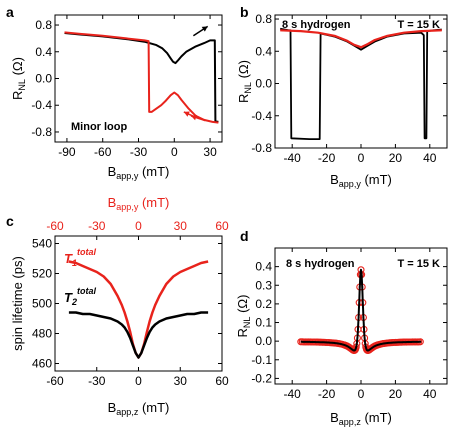 The image size is (463, 428). Describe the element at coordinates (261, 360) in the screenshot. I see `y-tick-label: -0.1` at that location.